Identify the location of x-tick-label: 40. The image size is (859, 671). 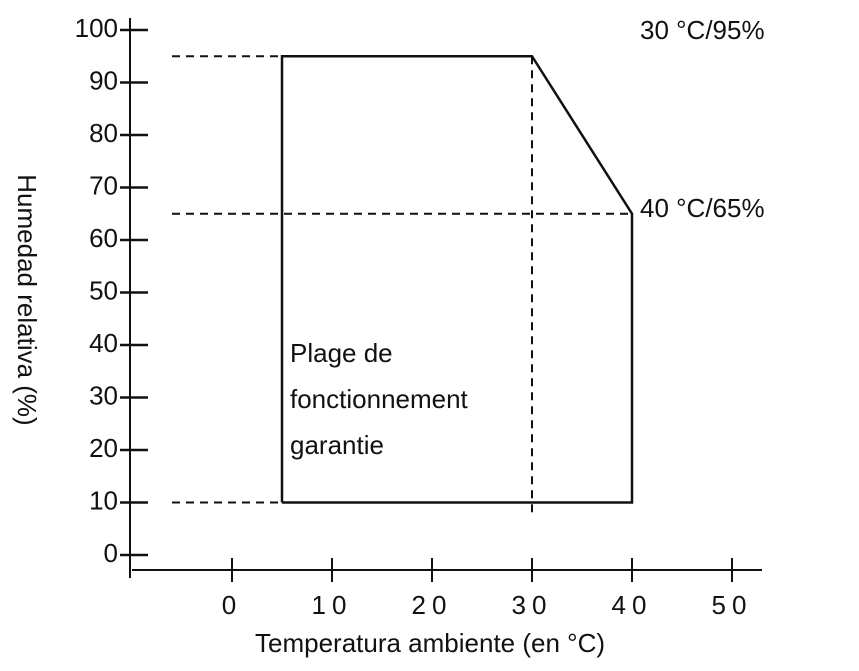
(632, 605).